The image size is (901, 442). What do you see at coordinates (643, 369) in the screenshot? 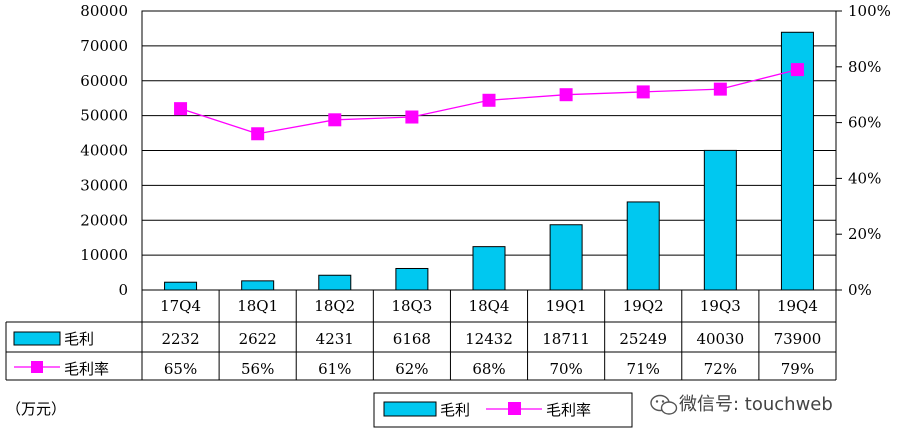
I see `table-cell: 71%` at bounding box center [643, 369].